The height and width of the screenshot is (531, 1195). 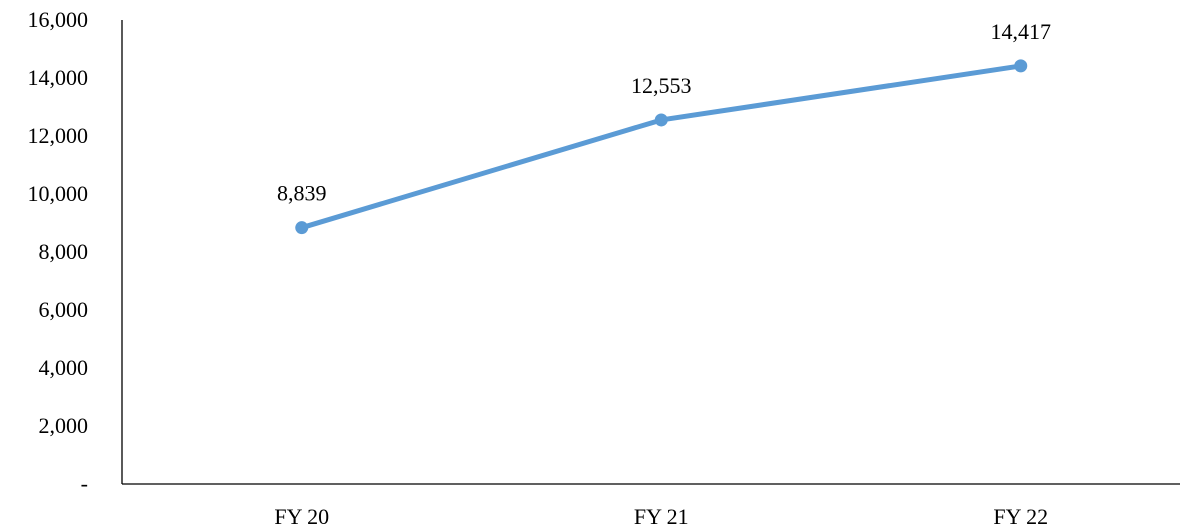 What do you see at coordinates (64, 251) in the screenshot?
I see `y-tick-label: 8,000` at bounding box center [64, 251].